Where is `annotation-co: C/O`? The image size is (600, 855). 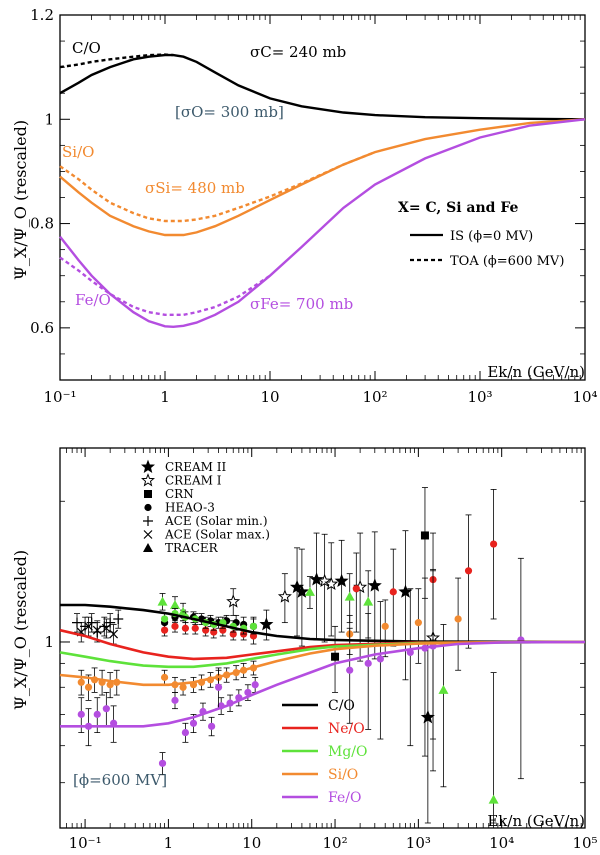
annotation-co: C/O is located at coordinates (86, 48).